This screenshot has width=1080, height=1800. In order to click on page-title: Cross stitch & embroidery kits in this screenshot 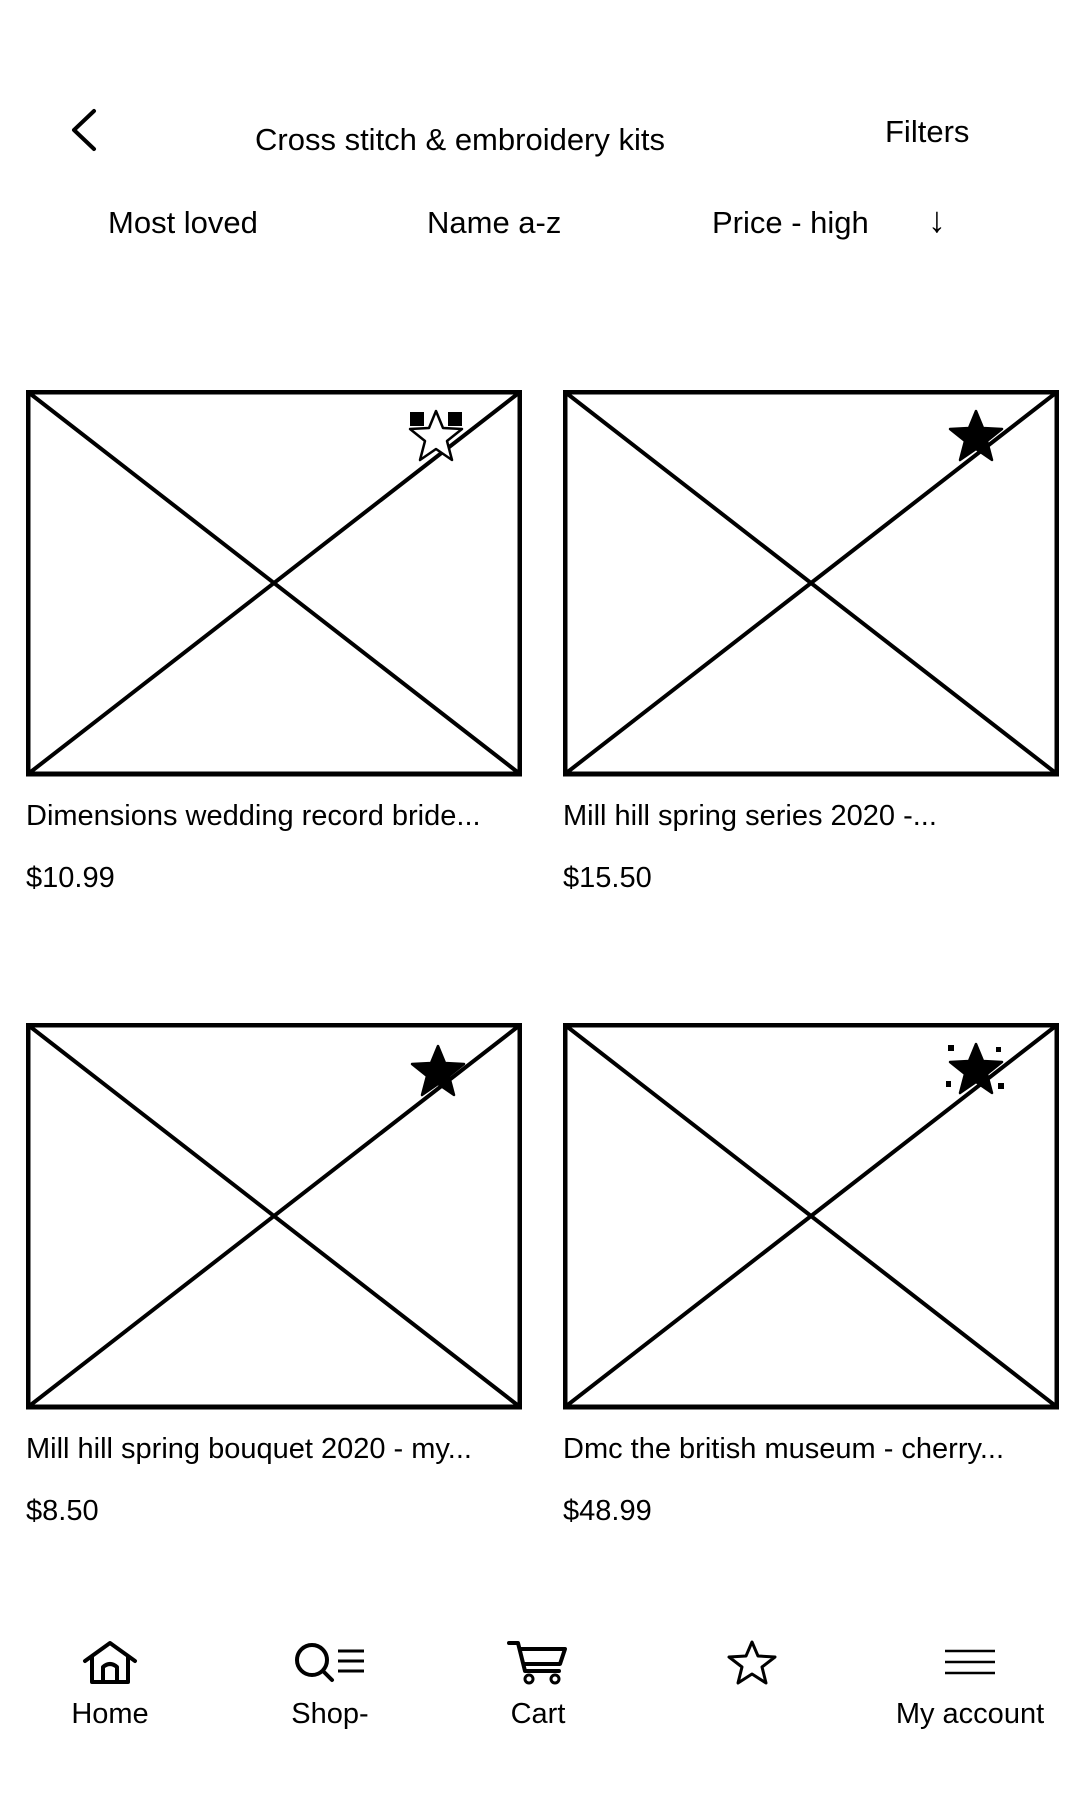, I will do `click(460, 139)`.